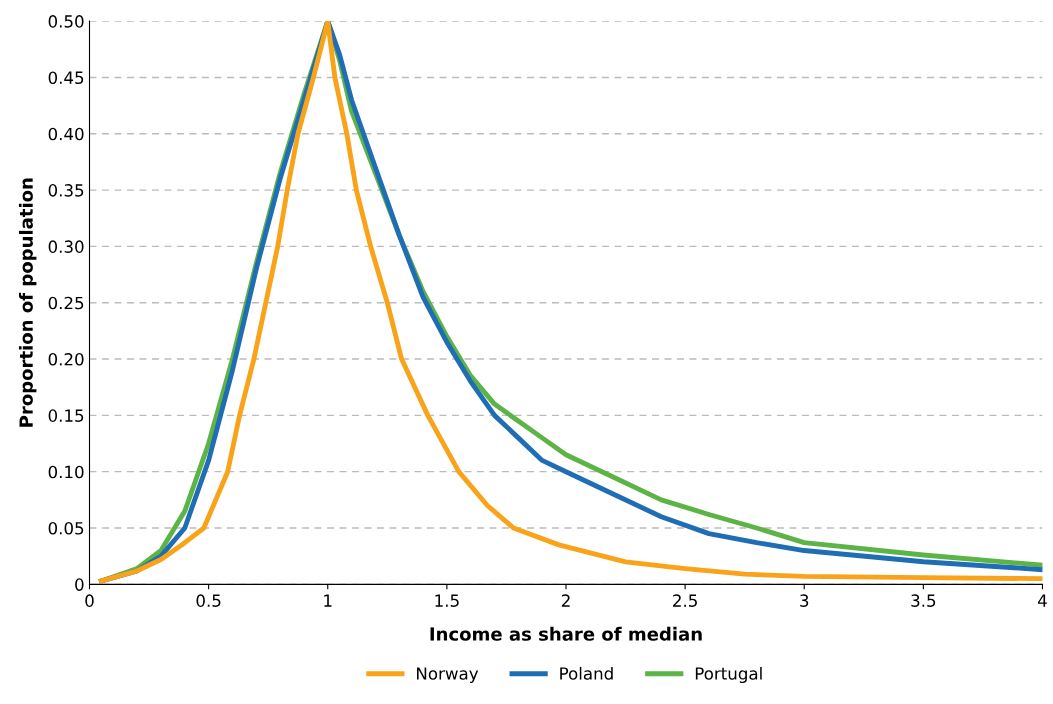  What do you see at coordinates (685, 600) in the screenshot?
I see `x-tick-label: 2.5` at bounding box center [685, 600].